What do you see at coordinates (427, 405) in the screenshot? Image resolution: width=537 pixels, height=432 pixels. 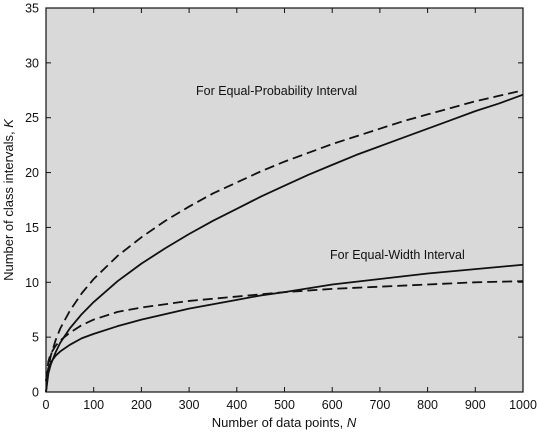 I see `x-tick-label: 800` at bounding box center [427, 405].